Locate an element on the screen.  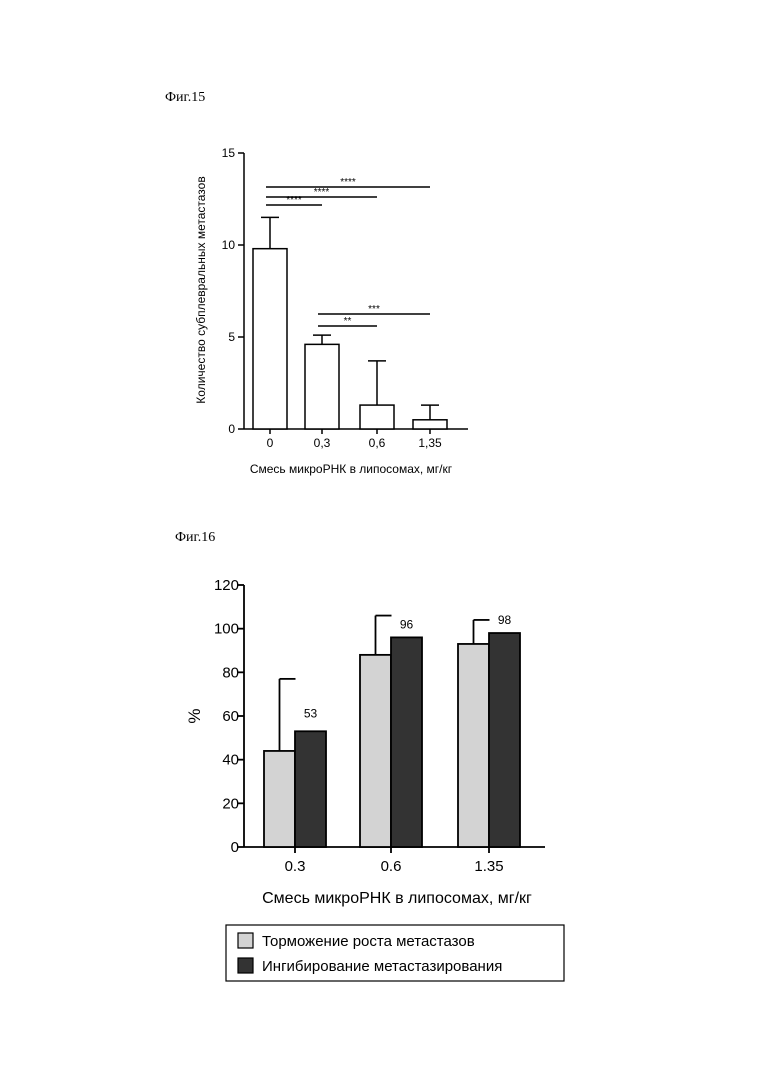
chart1-y-axis-label: Количество субплевральных метастазов is located at coordinates (201, 289).